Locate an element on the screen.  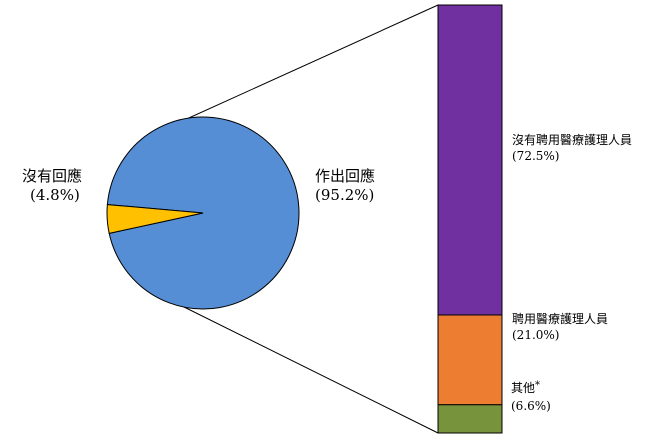
stacked-bar is located at coordinates (470, 219).